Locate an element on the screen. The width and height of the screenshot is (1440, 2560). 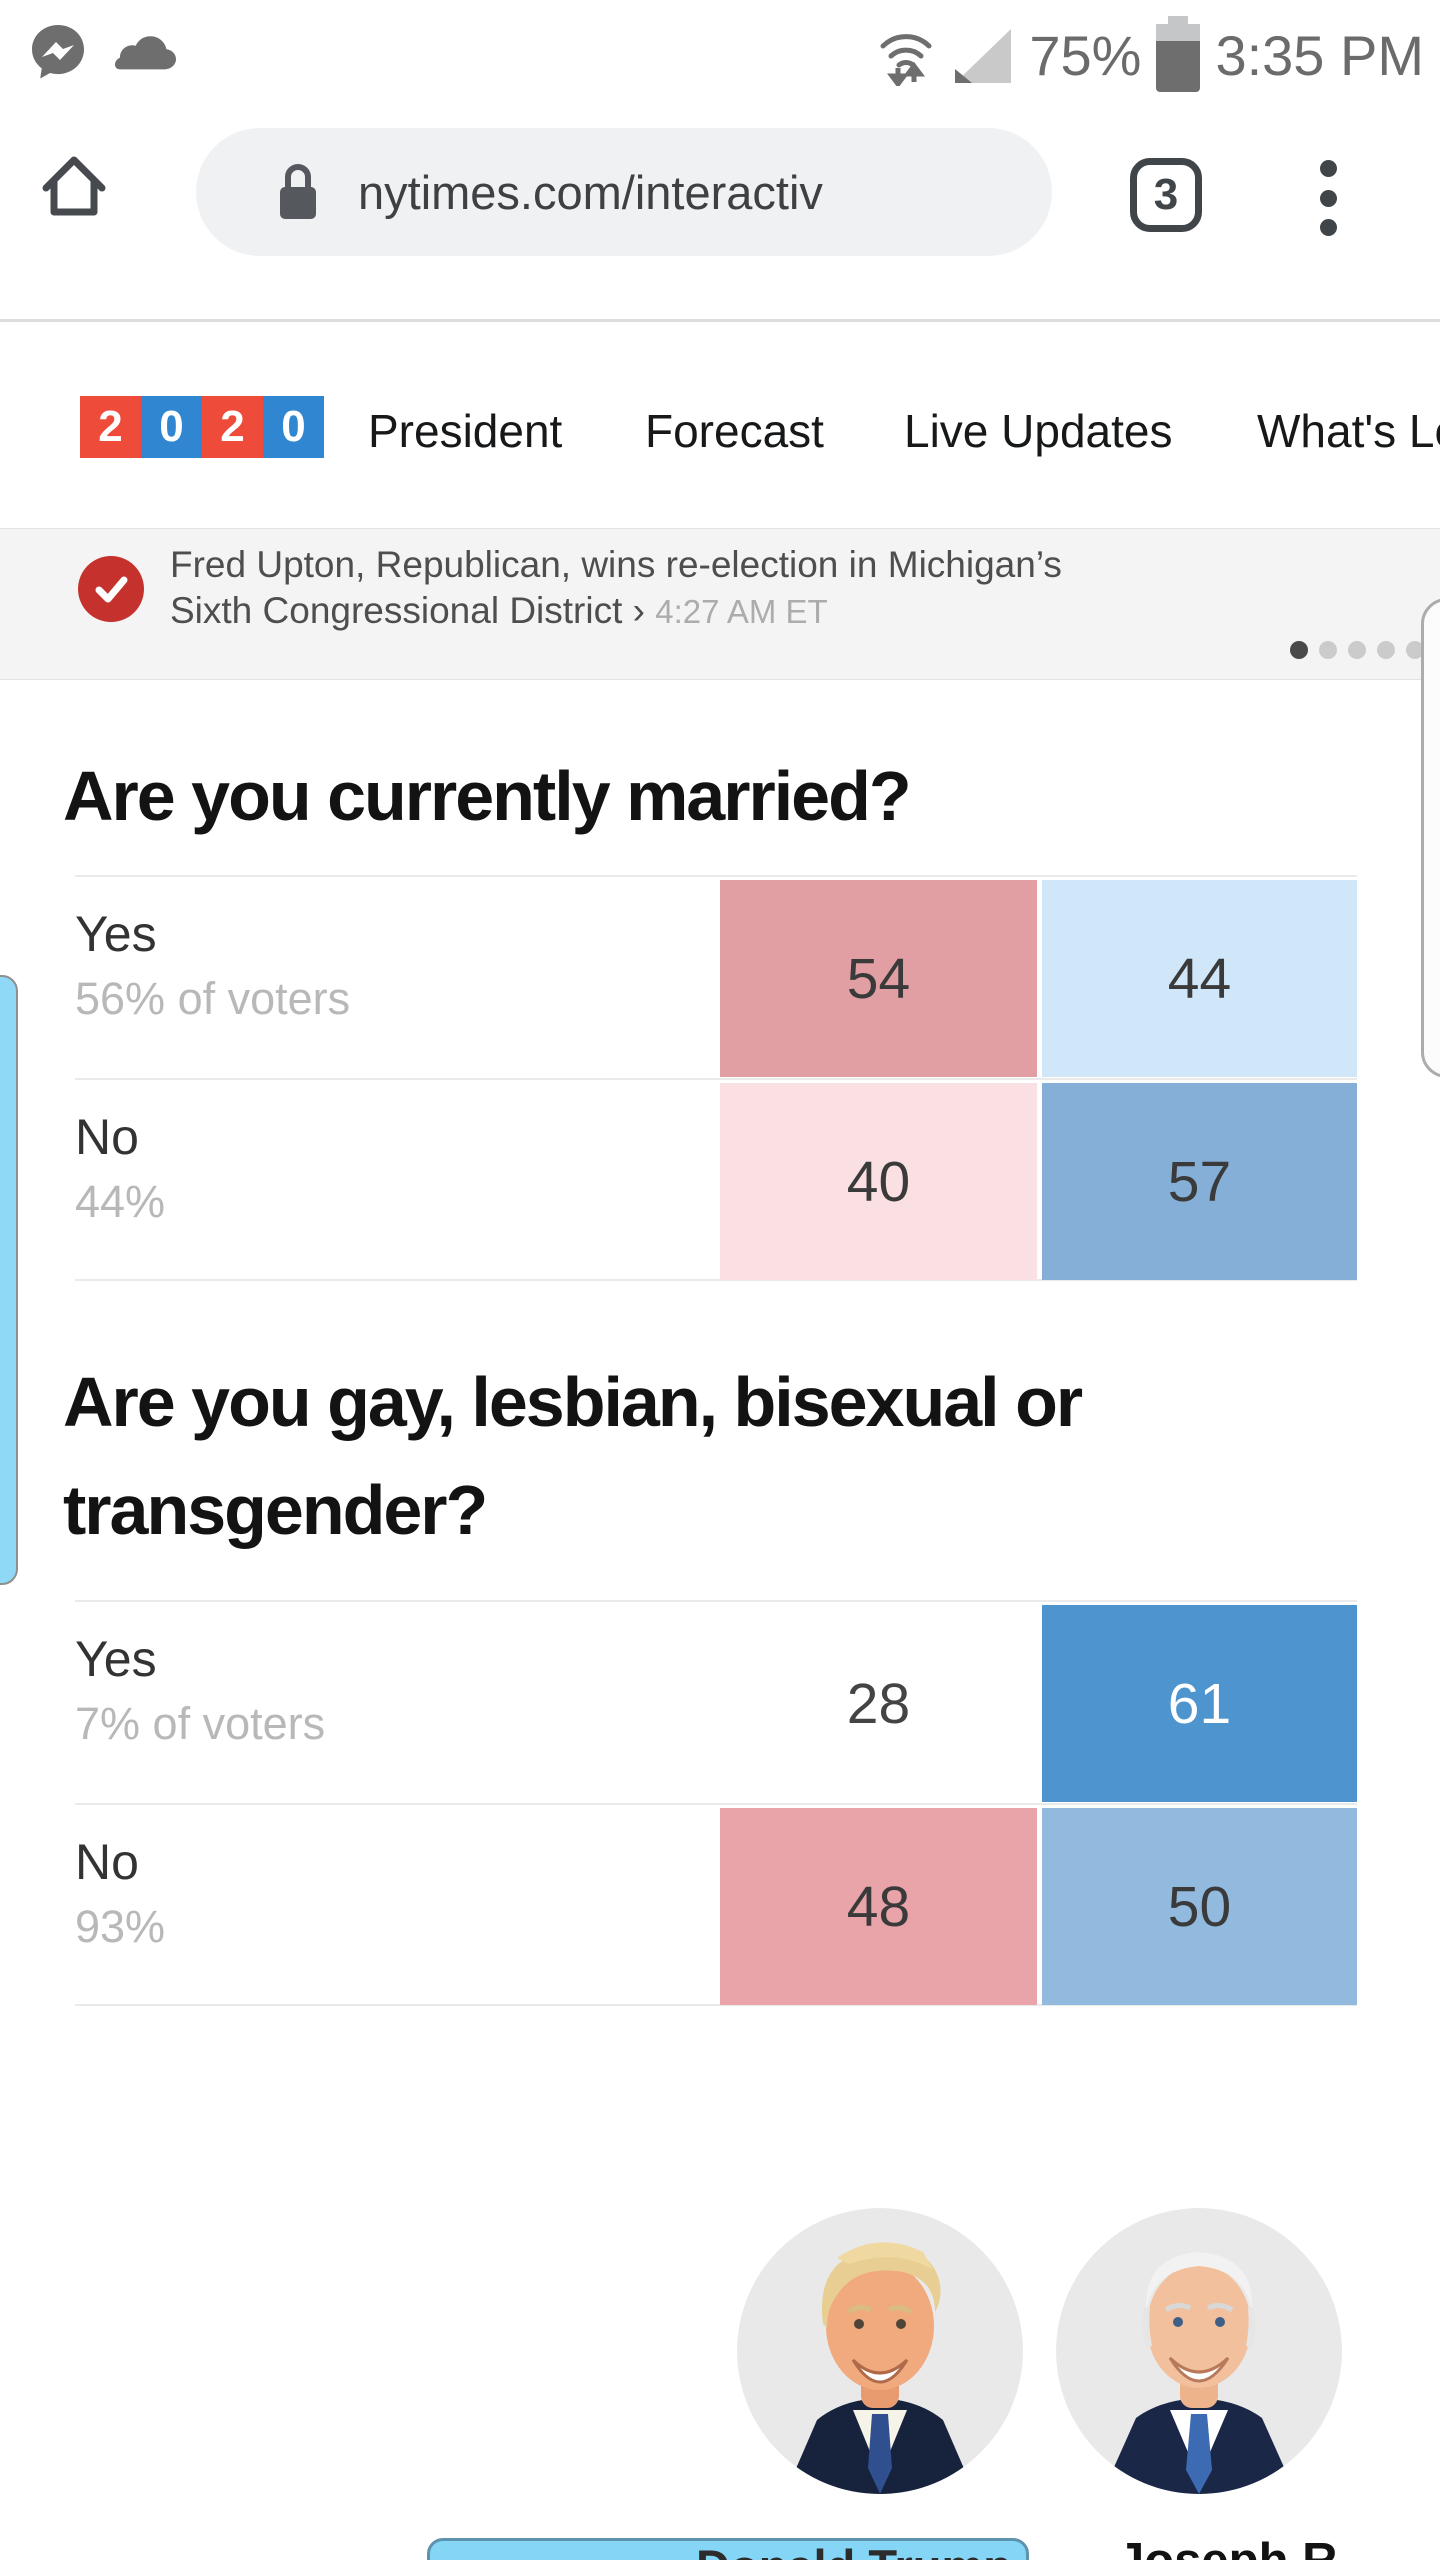
tab-switcher-button: 3 is located at coordinates (1166, 195).